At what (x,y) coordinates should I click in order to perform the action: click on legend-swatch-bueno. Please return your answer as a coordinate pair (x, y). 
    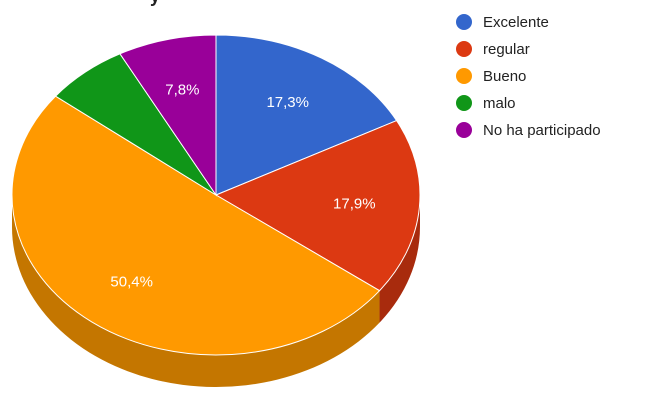
    Looking at the image, I should click on (464, 76).